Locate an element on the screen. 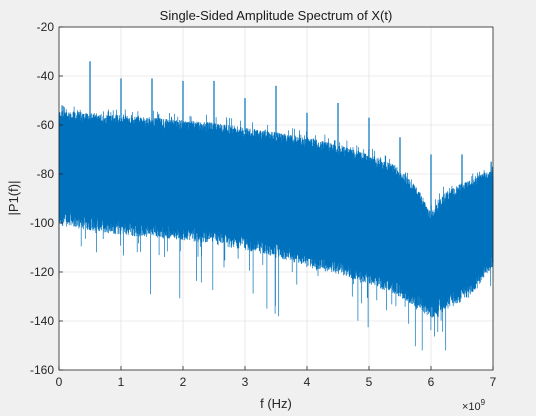 This screenshot has width=536, height=416. x-axis-exponent: ×10⁹ is located at coordinates (474, 405).